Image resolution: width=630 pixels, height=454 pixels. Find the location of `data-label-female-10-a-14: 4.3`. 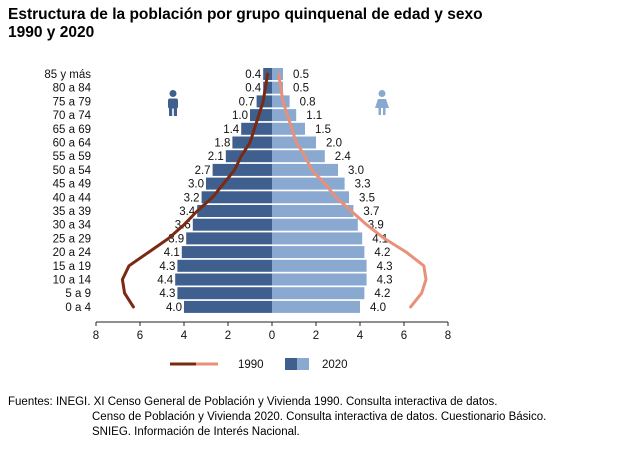

data-label-female-10-a-14: 4.3 is located at coordinates (385, 281).